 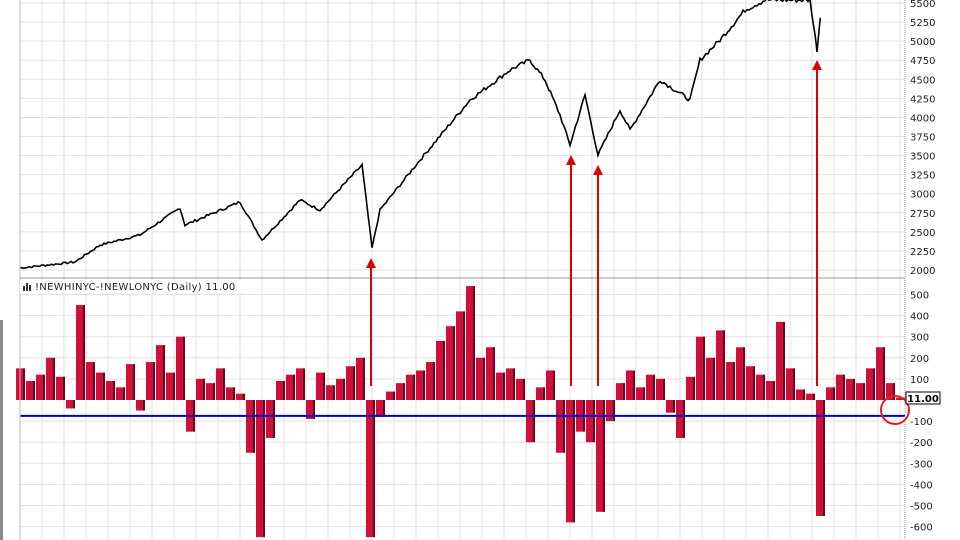 I want to click on price-tick-label: 4500, so click(x=922, y=80).